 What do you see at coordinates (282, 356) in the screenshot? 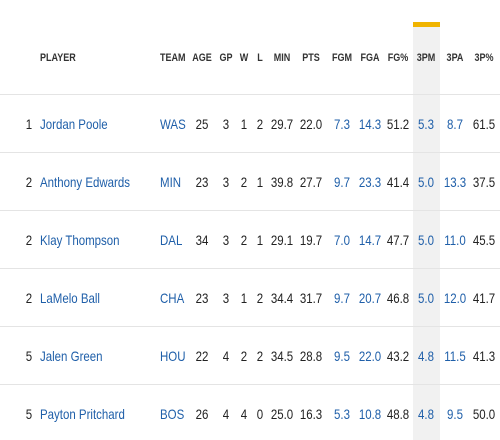
I see `stat: 34.5` at bounding box center [282, 356].